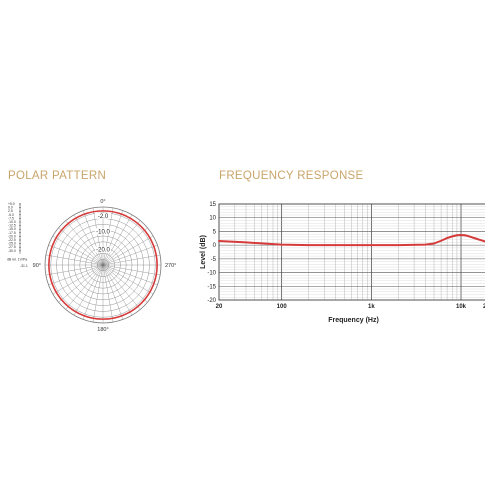 The image size is (500, 500). Describe the element at coordinates (212, 205) in the screenshot. I see `freq-y-tick-label: 15` at that location.